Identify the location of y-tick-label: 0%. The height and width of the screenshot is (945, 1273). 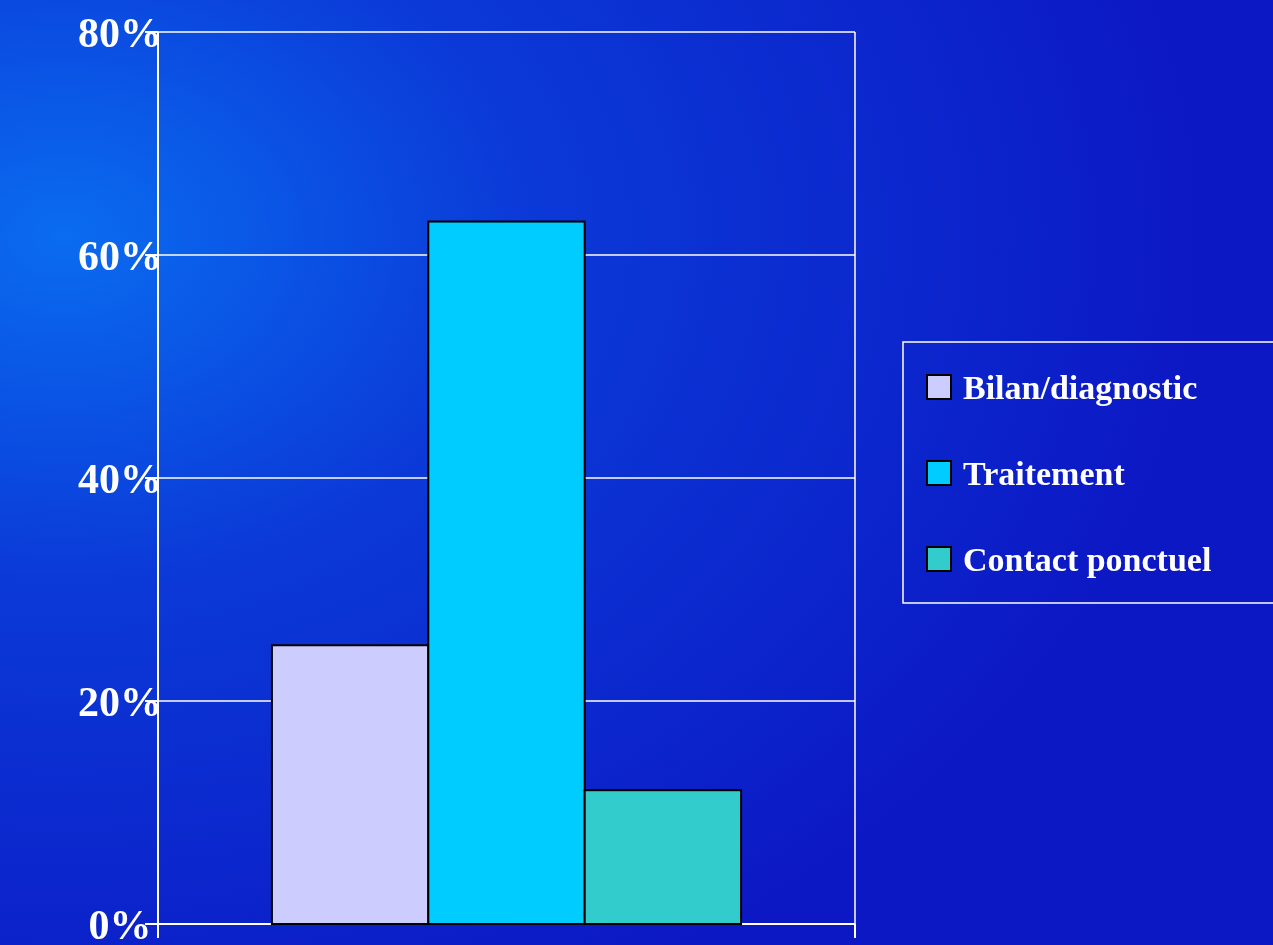
(120, 923).